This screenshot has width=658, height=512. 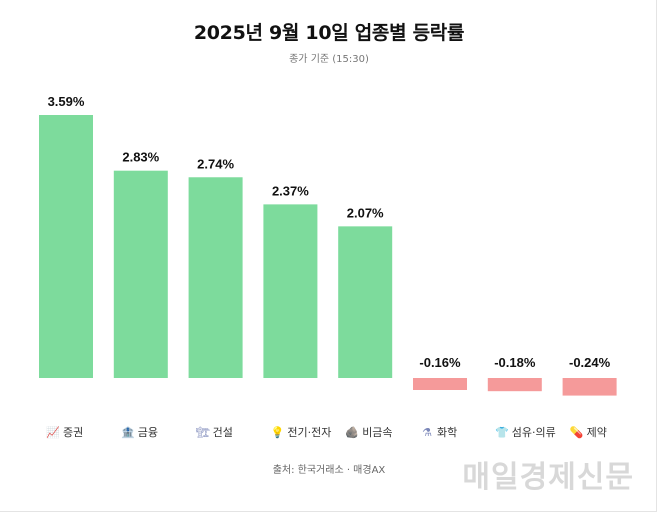 I want to click on bar-비금속, so click(x=365, y=302).